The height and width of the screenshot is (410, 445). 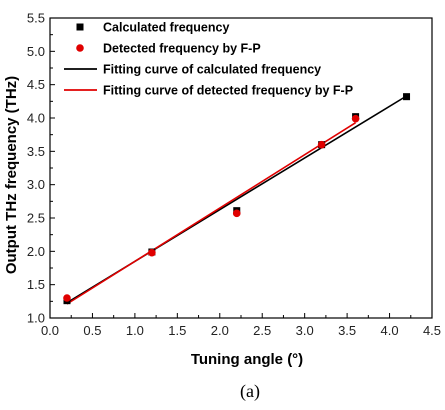 What do you see at coordinates (36, 151) in the screenshot?
I see `y-tick-label: 3.5` at bounding box center [36, 151].